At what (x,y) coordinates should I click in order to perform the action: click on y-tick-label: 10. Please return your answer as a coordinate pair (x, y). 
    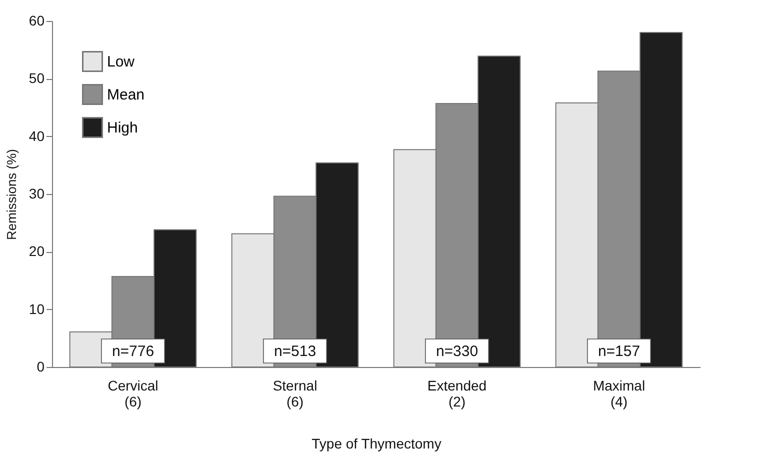
    Looking at the image, I should click on (36, 308).